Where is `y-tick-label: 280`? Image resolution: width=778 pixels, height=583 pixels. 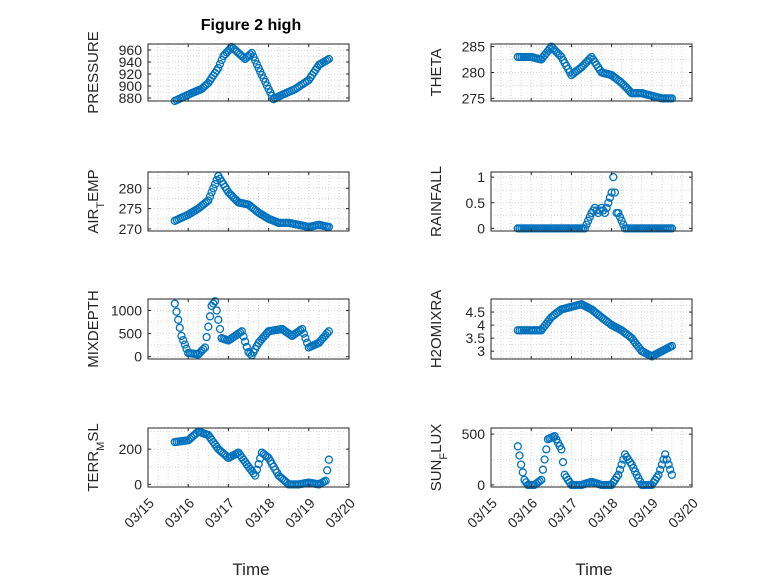 y-tick-label: 280 is located at coordinates (474, 73).